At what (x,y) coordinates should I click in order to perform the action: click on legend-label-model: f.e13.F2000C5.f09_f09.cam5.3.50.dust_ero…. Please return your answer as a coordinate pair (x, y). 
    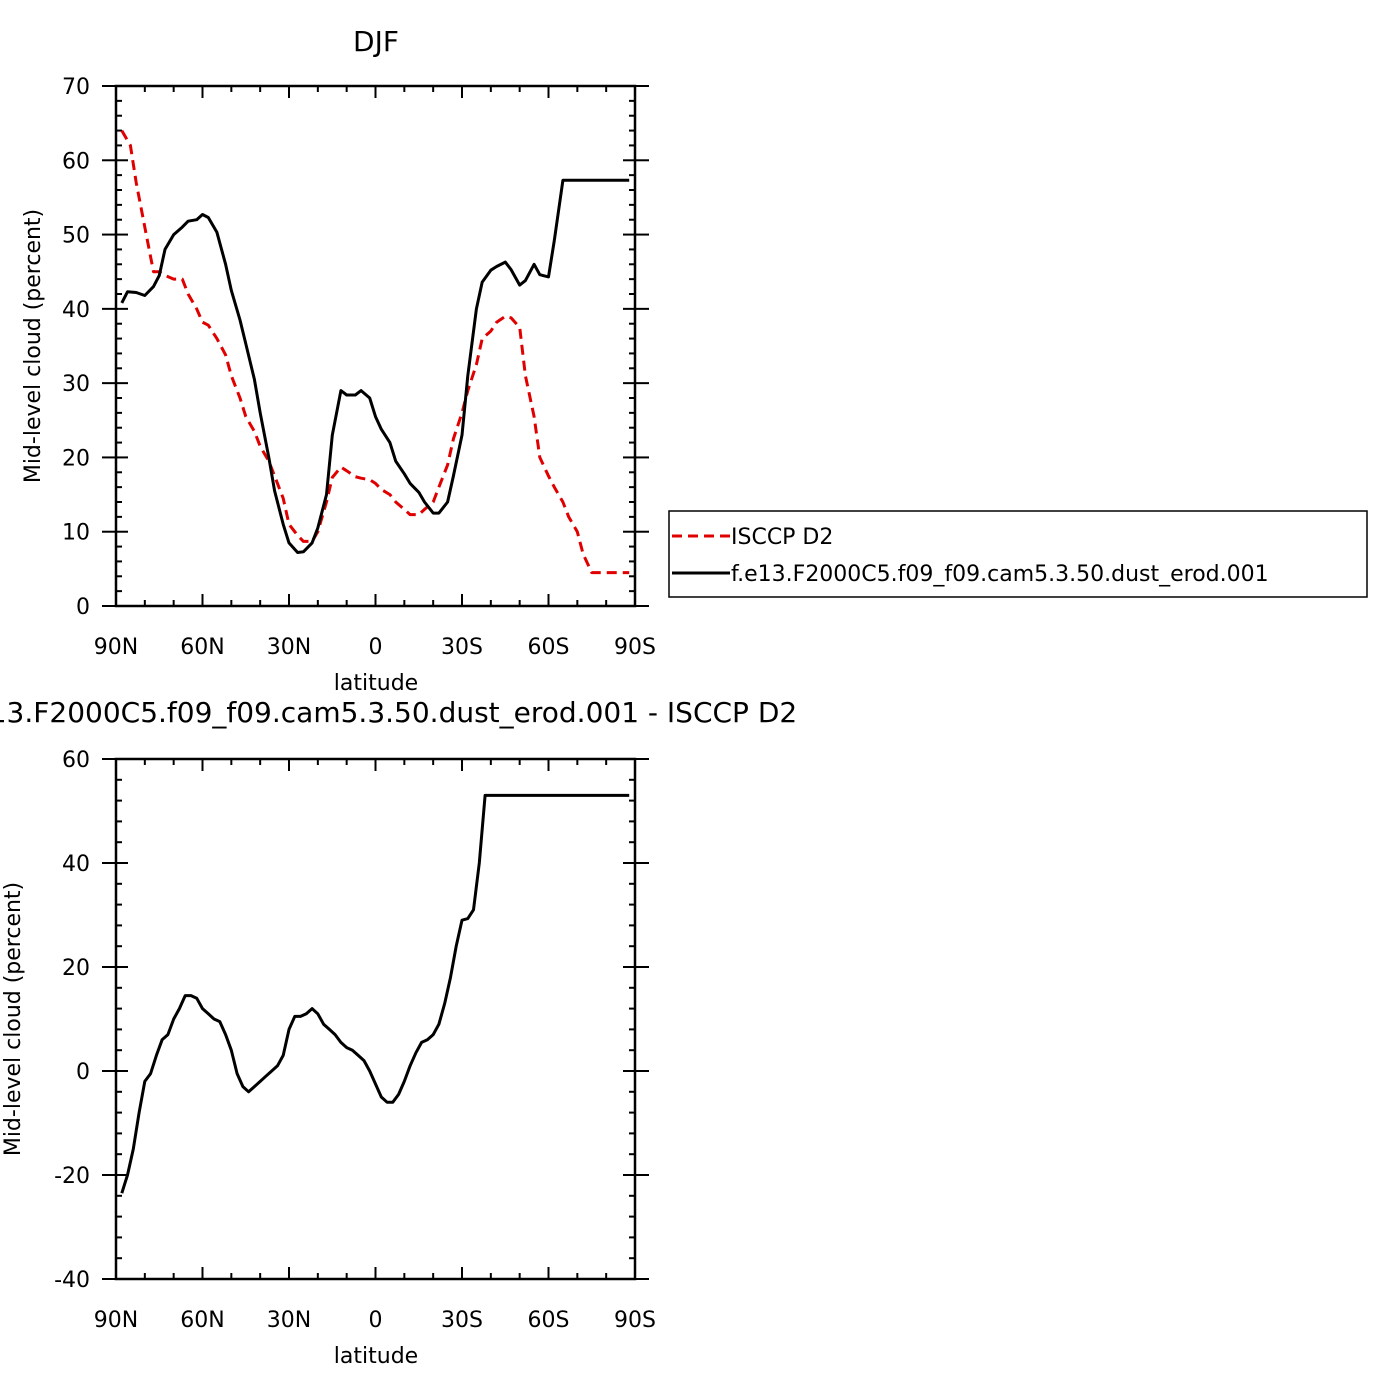
    Looking at the image, I should click on (1000, 574).